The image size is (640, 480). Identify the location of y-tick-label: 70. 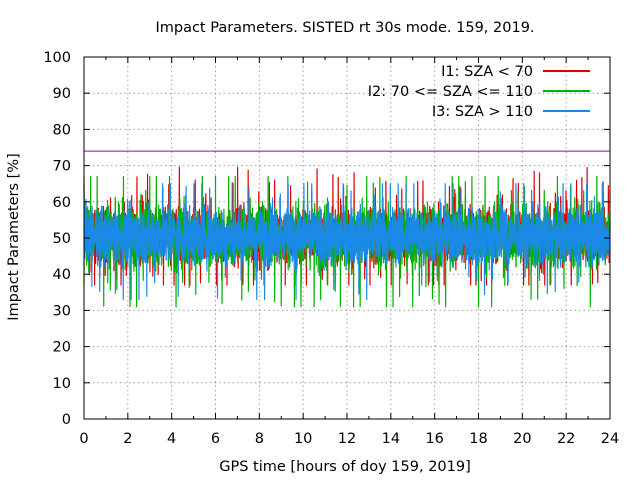
(62, 167).